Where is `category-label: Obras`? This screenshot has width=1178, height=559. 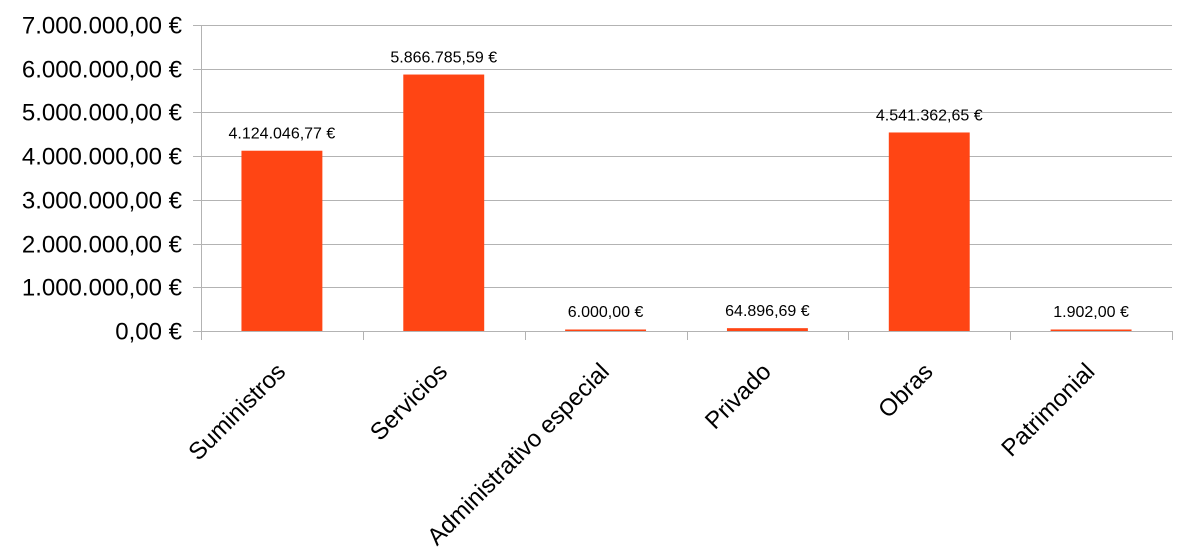 category-label: Obras is located at coordinates (905, 390).